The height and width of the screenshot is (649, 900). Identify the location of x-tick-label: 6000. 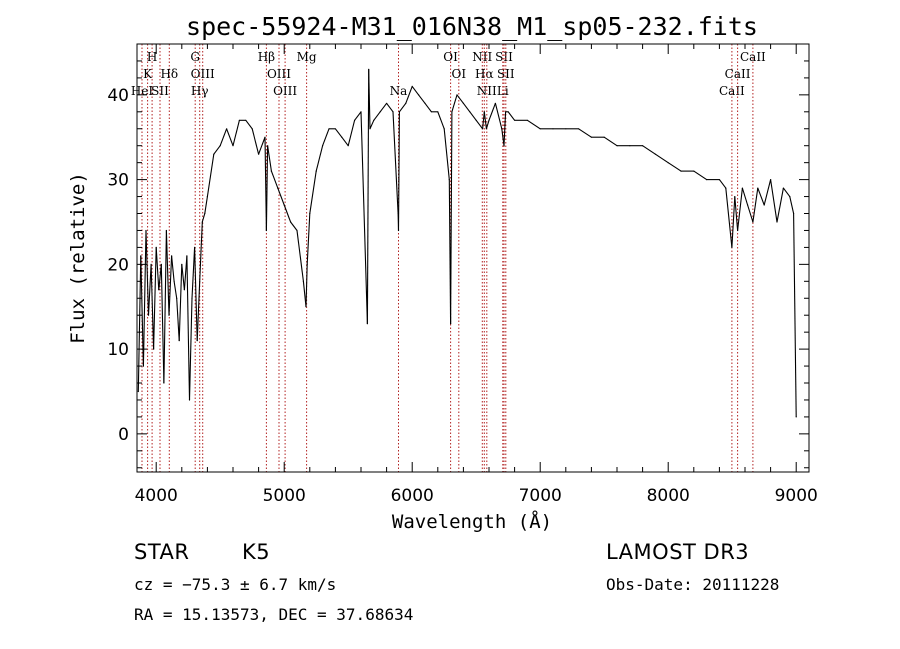
(412, 496).